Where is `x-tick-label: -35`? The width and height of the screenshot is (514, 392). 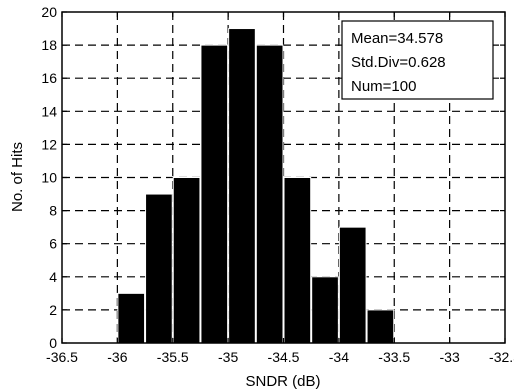 x-tick-label: -35 is located at coordinates (228, 357).